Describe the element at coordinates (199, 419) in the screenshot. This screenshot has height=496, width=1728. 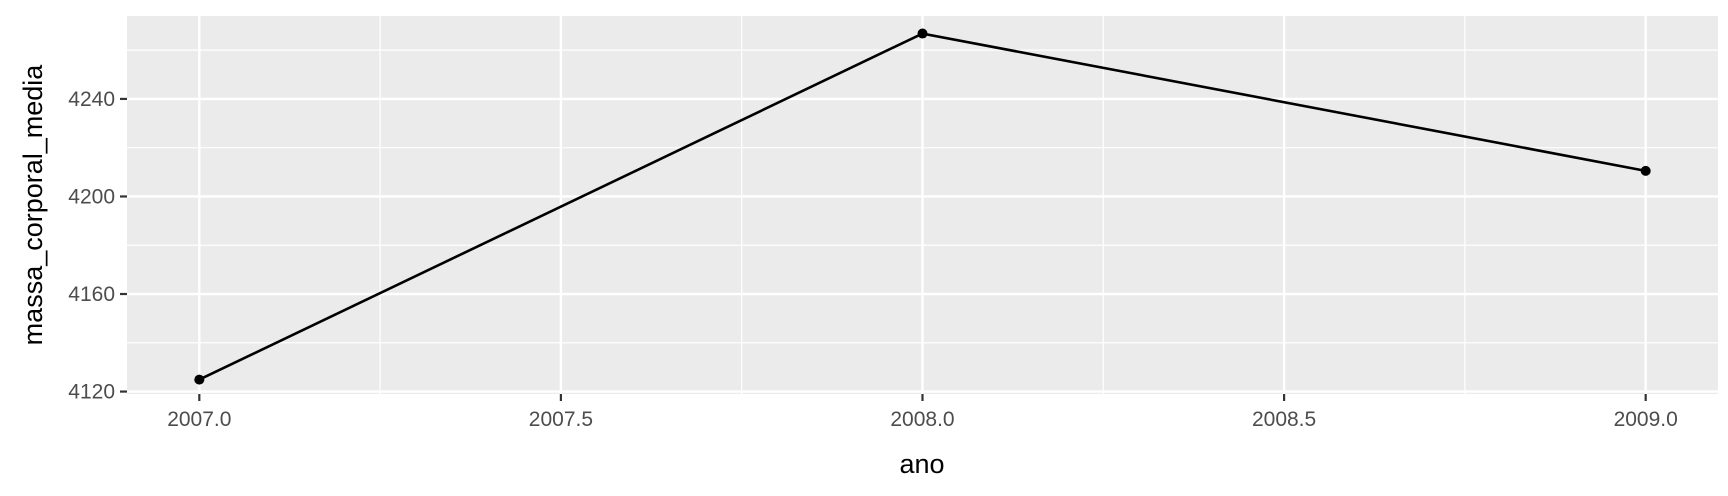
I see `x-tick-label: 2007.0` at that location.